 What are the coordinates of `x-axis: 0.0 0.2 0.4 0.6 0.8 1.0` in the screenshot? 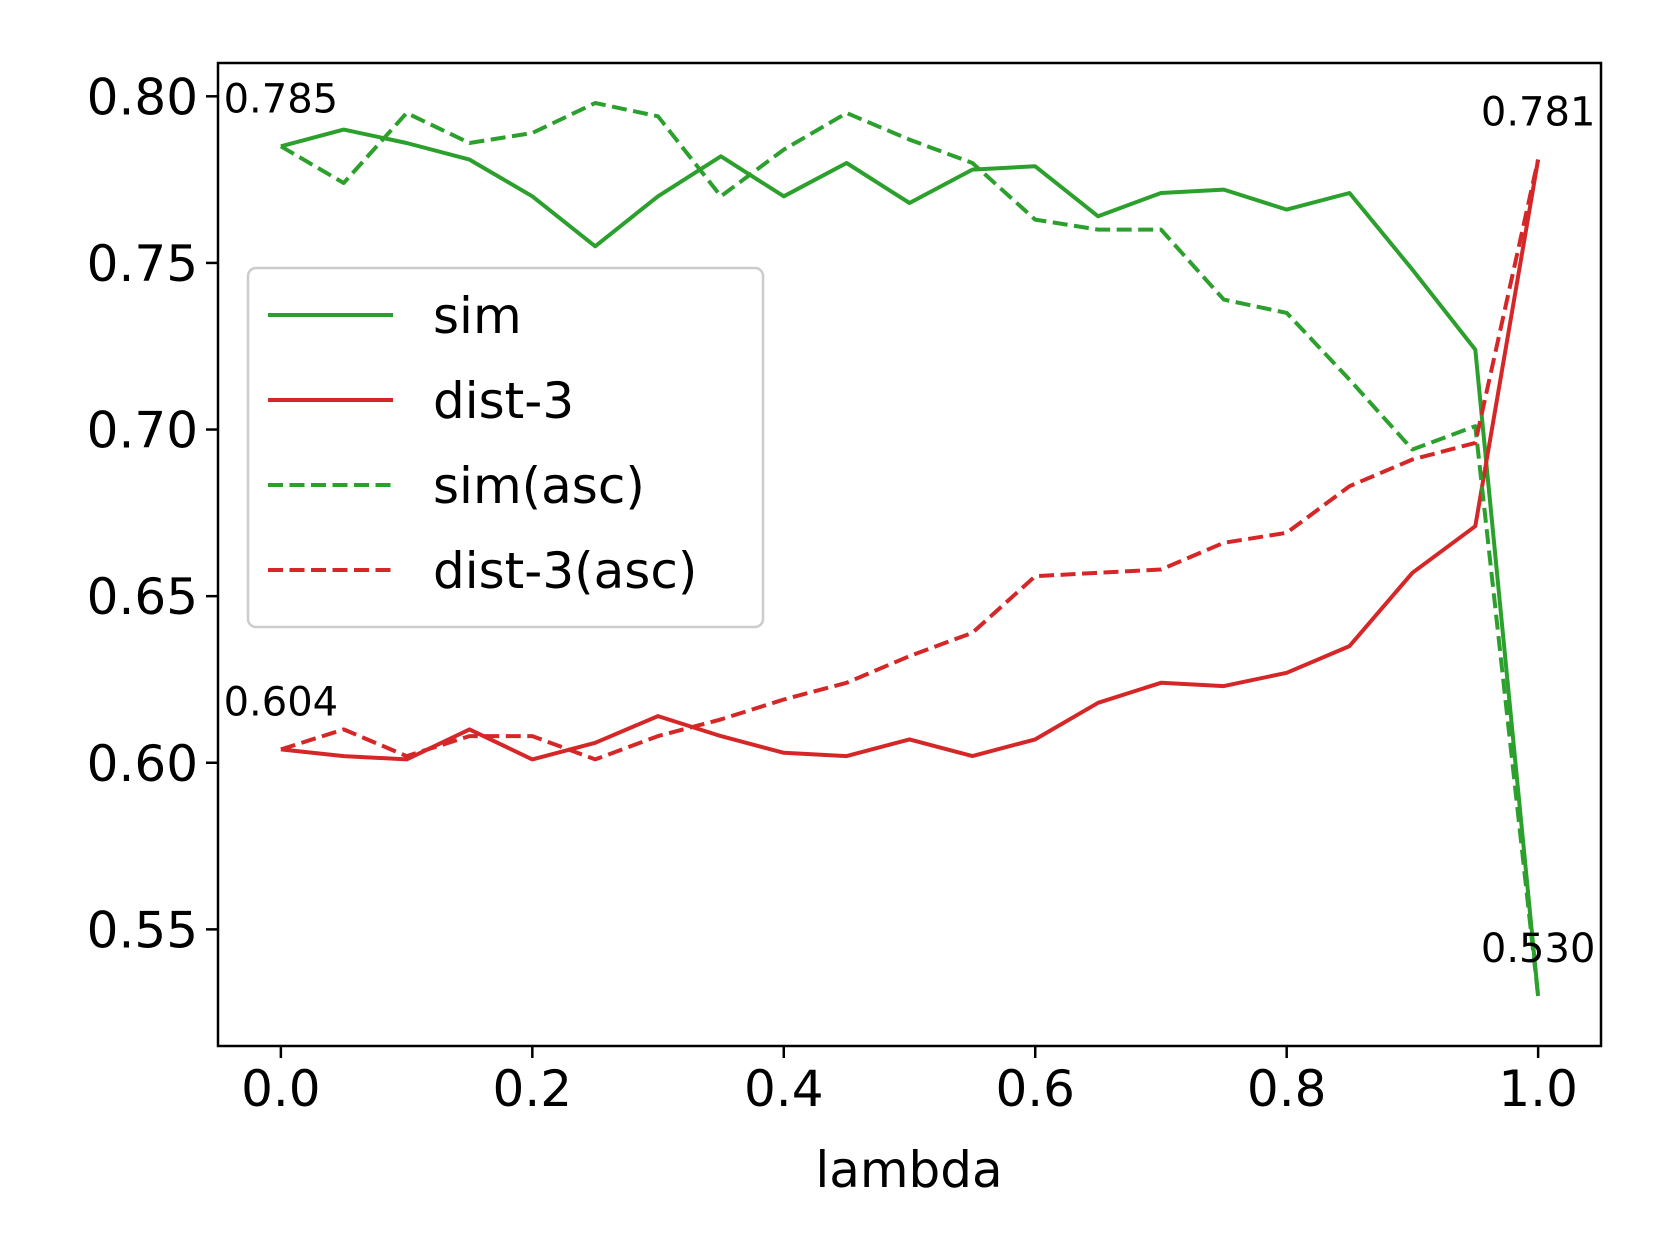 It's located at (909, 1082).